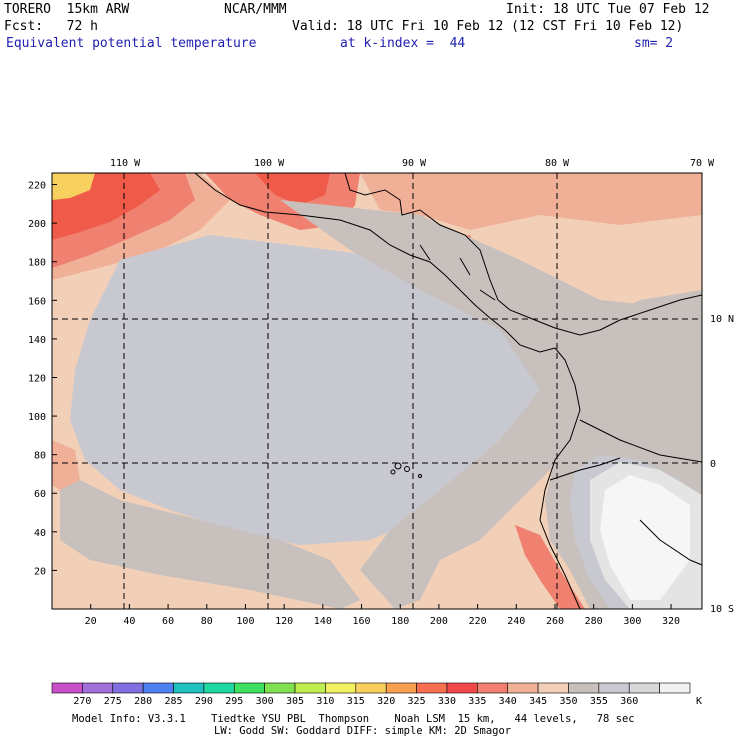 This screenshot has width=740, height=740. I want to click on colorbar-label: 330, so click(447, 701).